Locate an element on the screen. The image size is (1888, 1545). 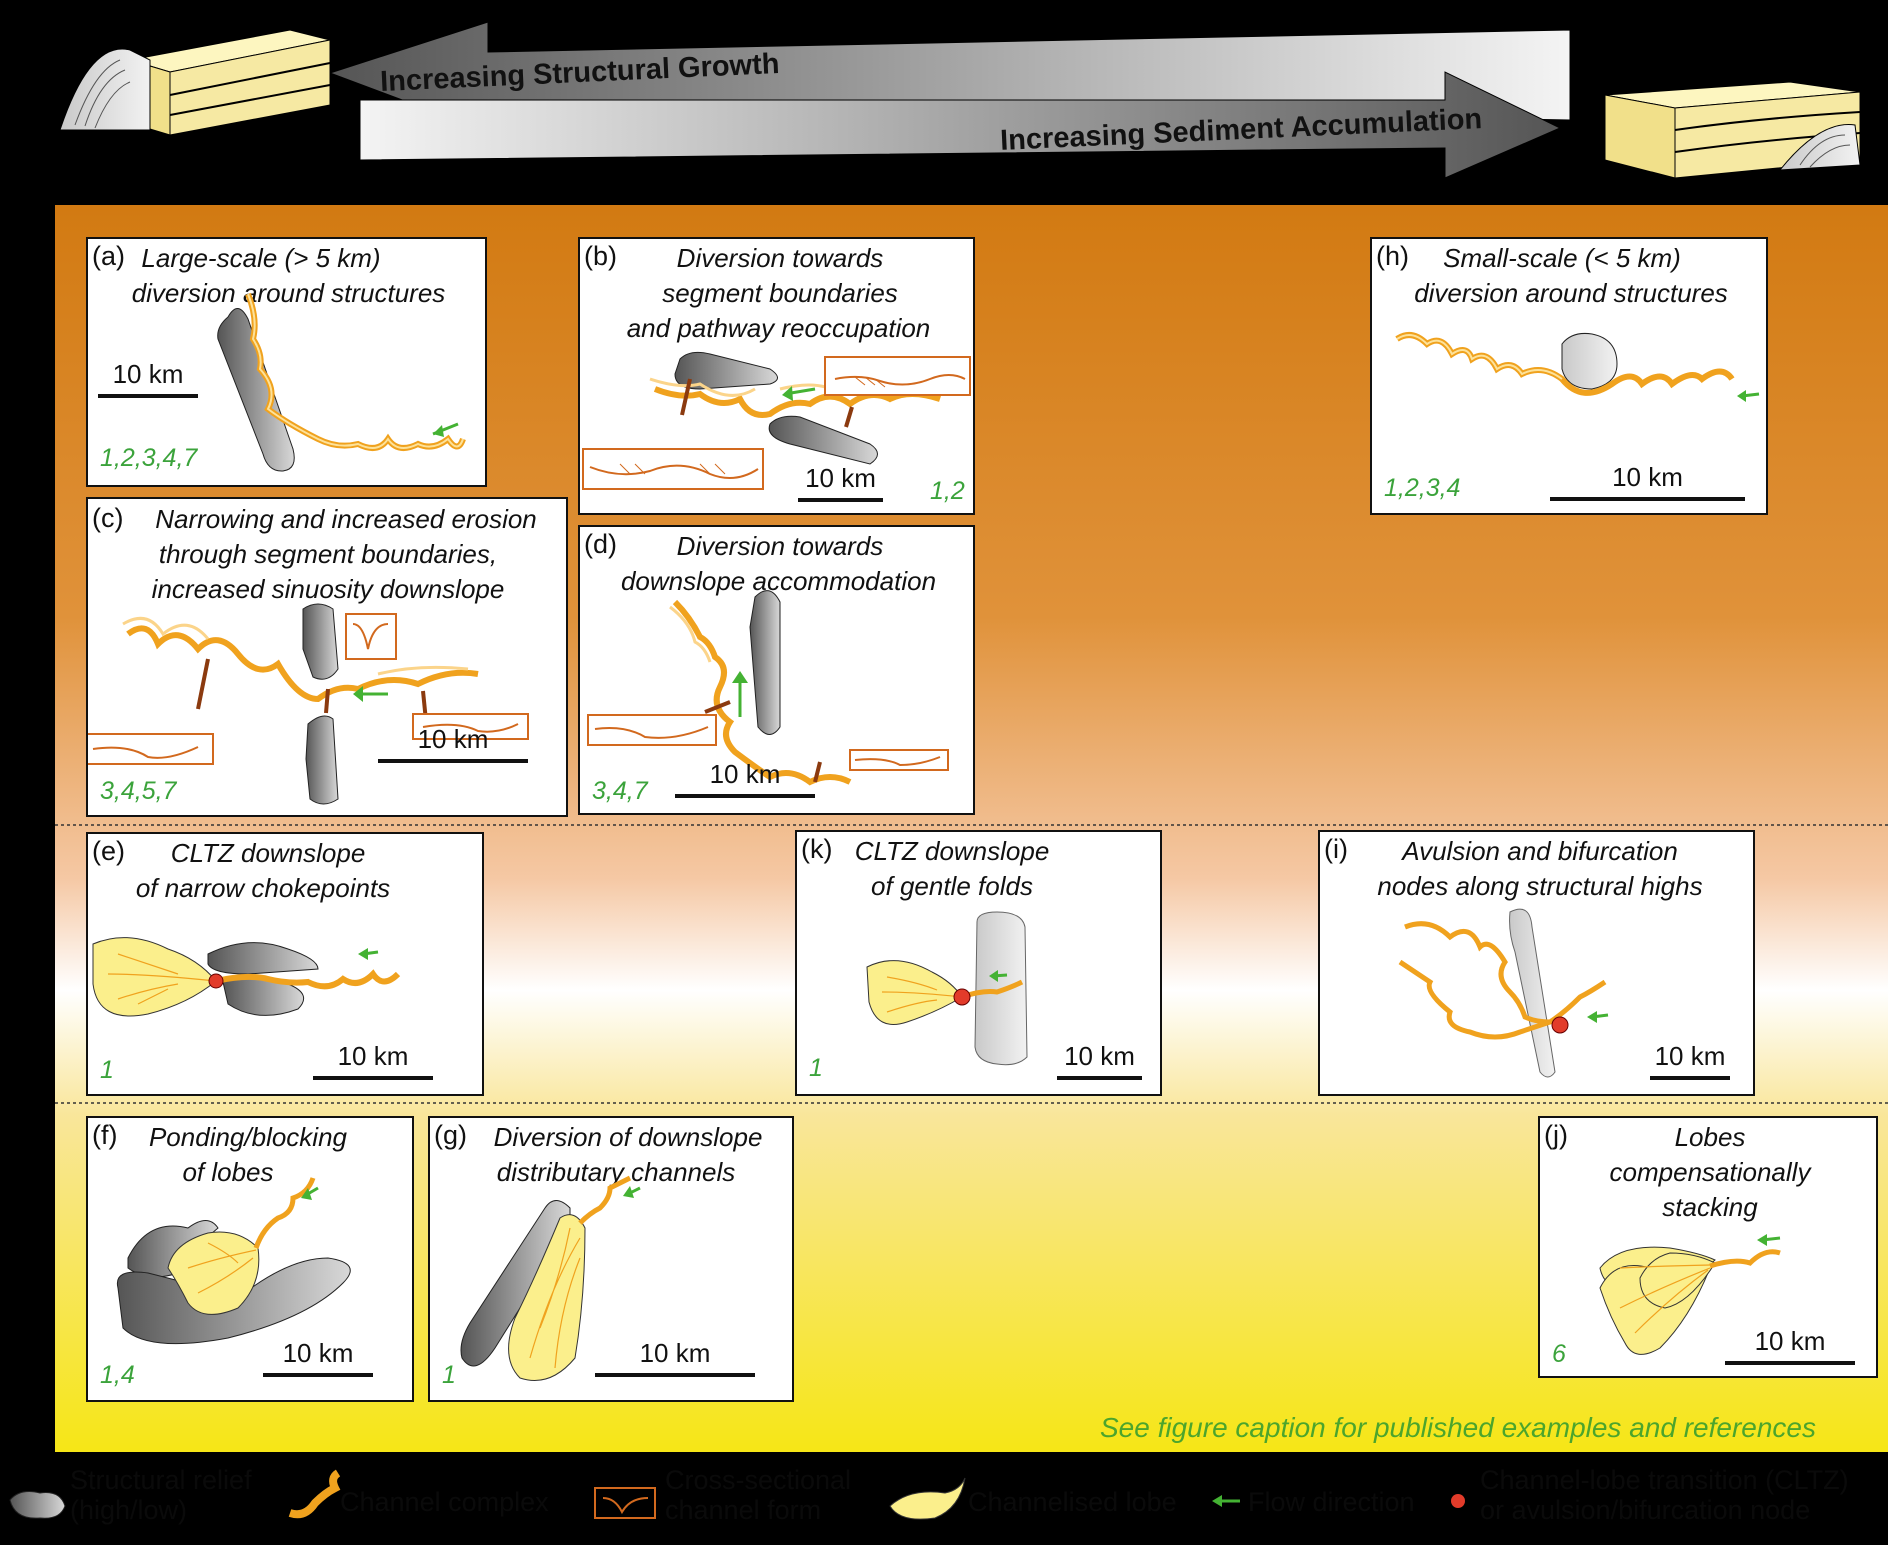
panel-title-line1: Diversion of downslope is located at coordinates (628, 1137).